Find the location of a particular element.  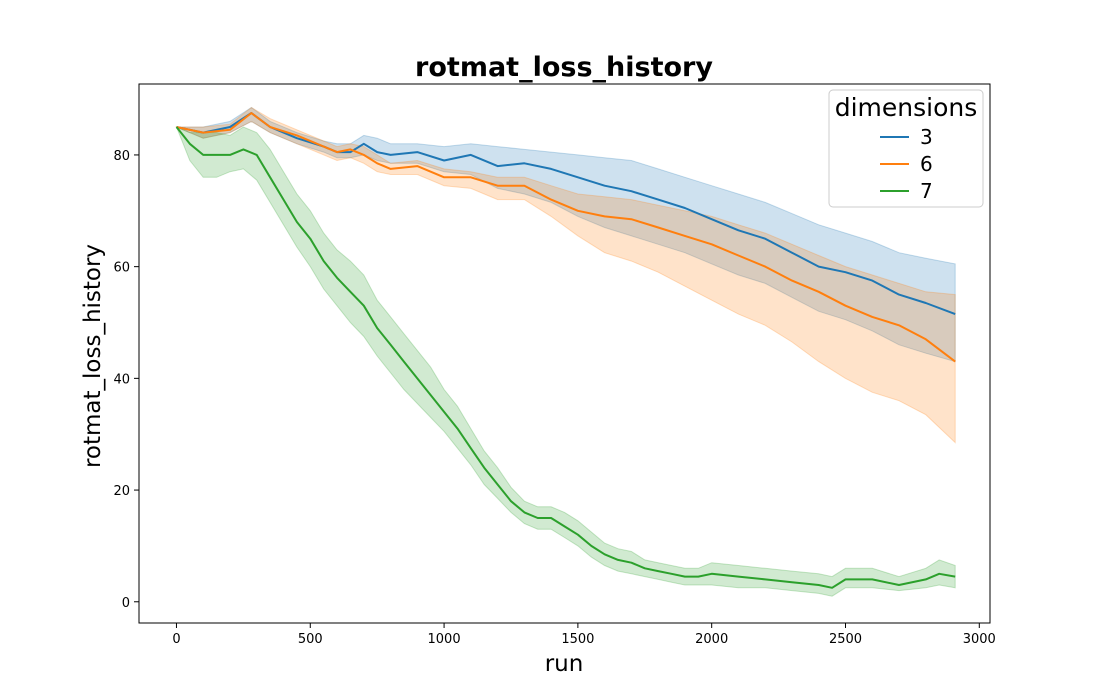

legend-entries: 3 6 7 is located at coordinates (906, 164).